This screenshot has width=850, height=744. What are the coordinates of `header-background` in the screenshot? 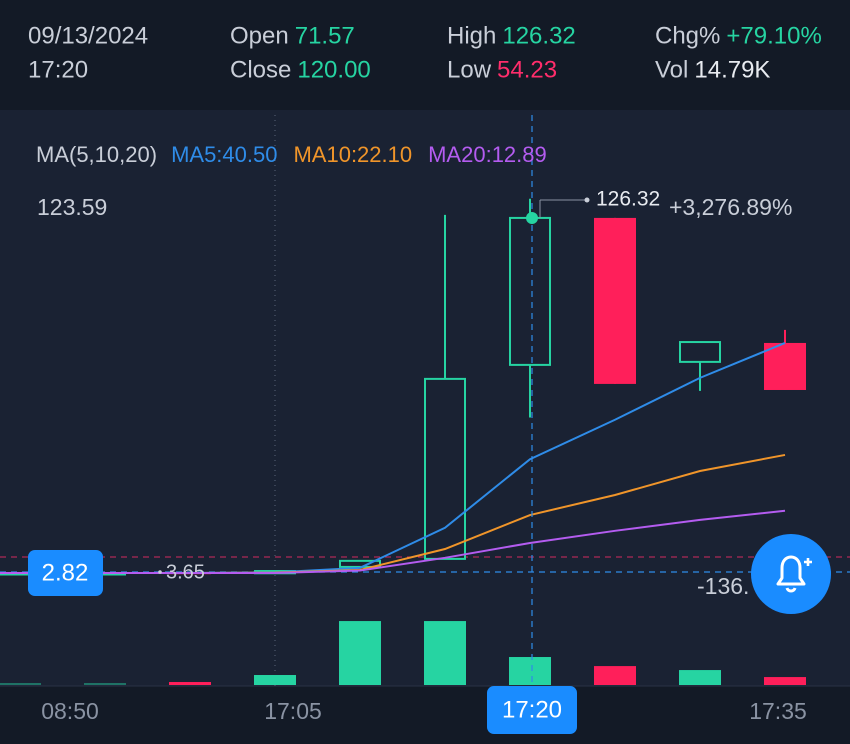 It's located at (425, 55).